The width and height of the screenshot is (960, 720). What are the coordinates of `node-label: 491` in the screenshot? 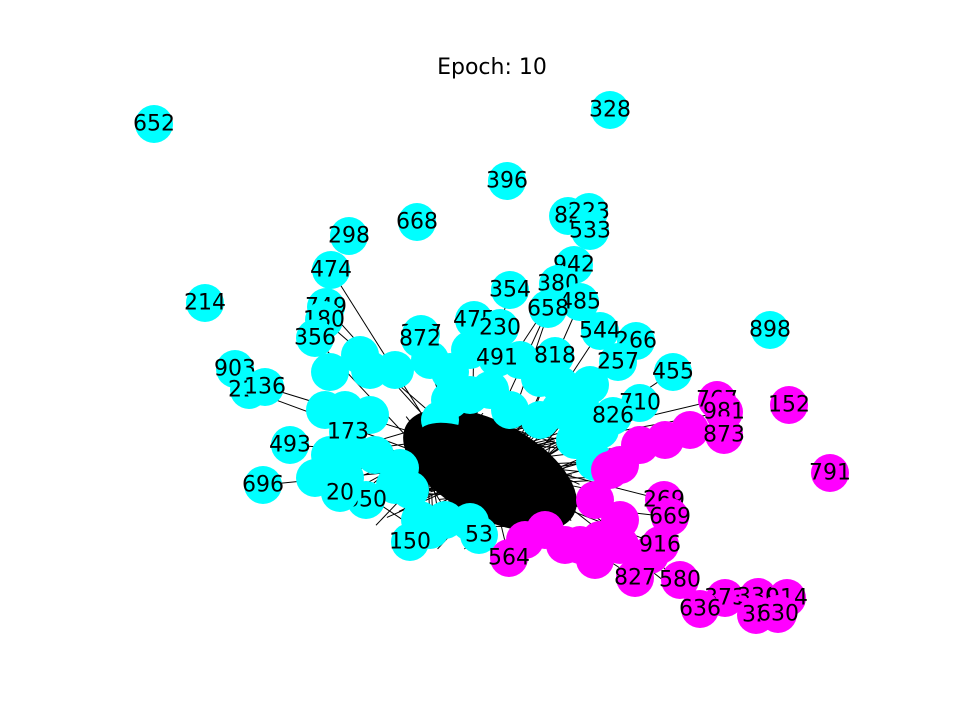 It's located at (497, 358).